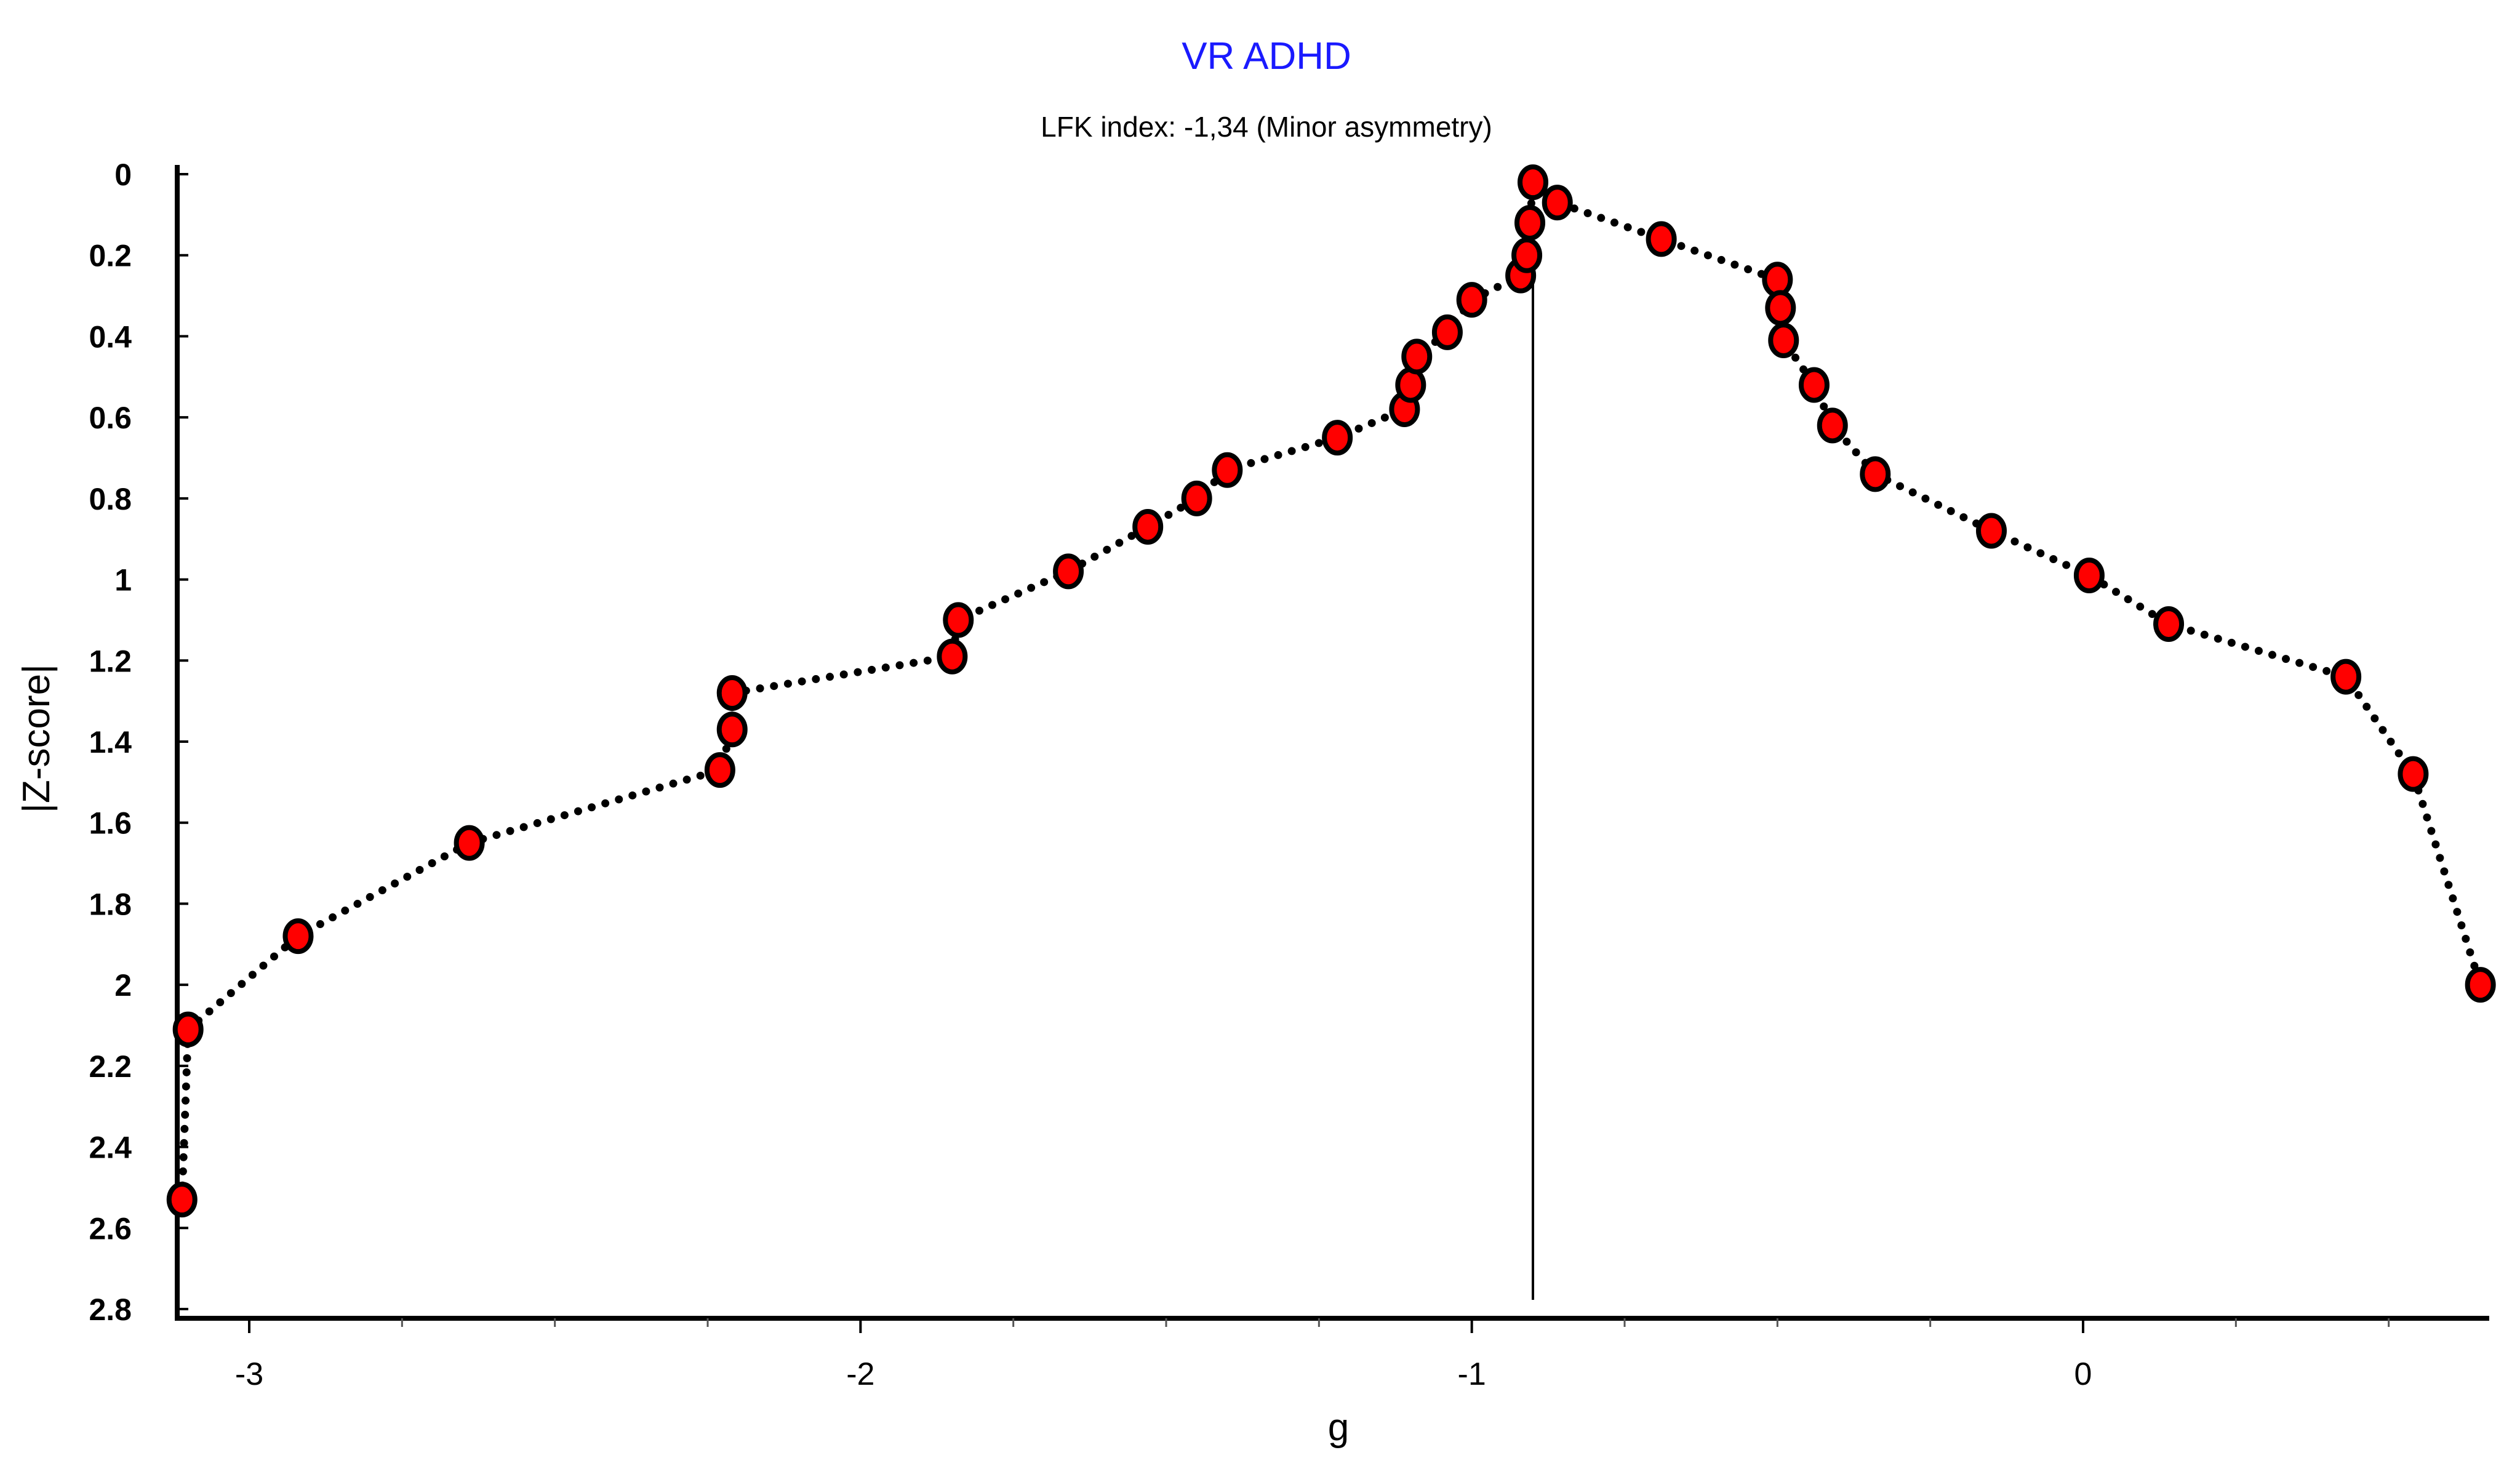 Image resolution: width=2520 pixels, height=1482 pixels. Describe the element at coordinates (36, 738) in the screenshot. I see `y-axis-label: |Z-score|` at that location.